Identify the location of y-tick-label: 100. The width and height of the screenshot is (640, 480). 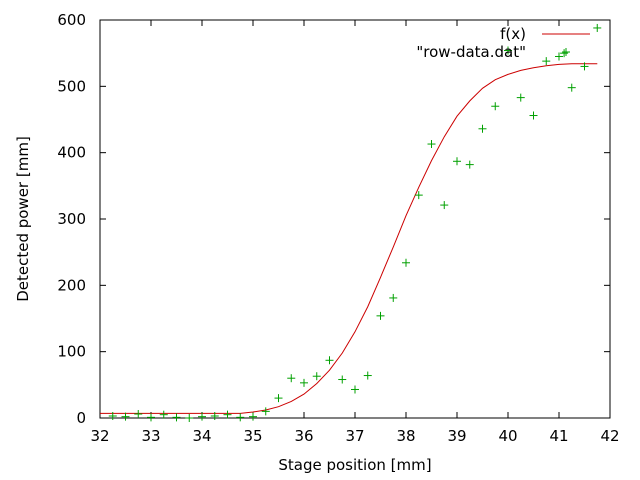
(71, 352).